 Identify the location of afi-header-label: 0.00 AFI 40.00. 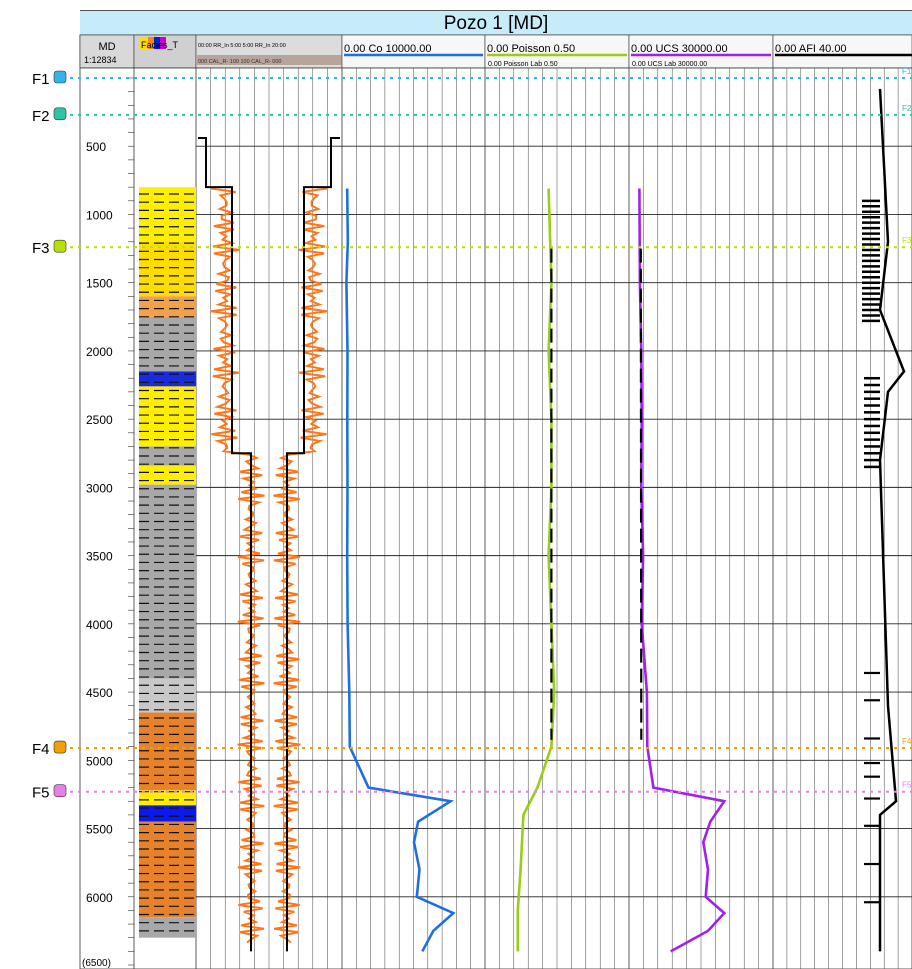
(811, 49).